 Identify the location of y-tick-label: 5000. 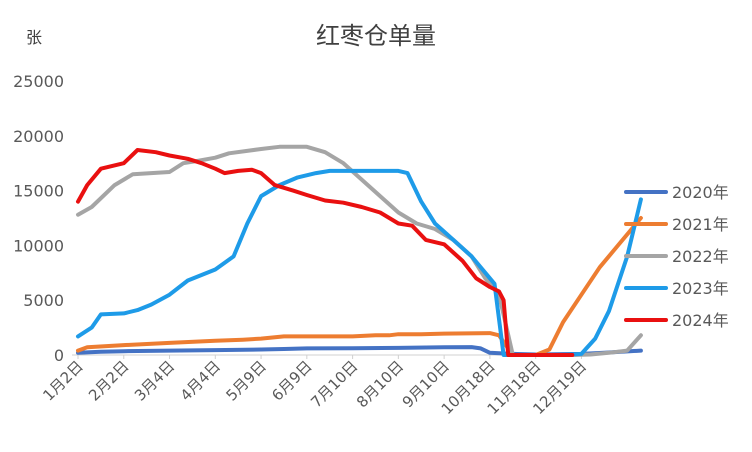
(43, 300).